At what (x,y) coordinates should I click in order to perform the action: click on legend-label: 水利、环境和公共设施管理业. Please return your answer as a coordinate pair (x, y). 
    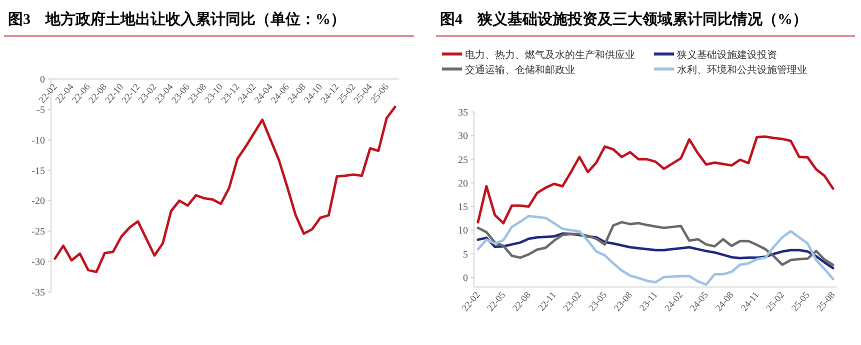
    Looking at the image, I should click on (742, 70).